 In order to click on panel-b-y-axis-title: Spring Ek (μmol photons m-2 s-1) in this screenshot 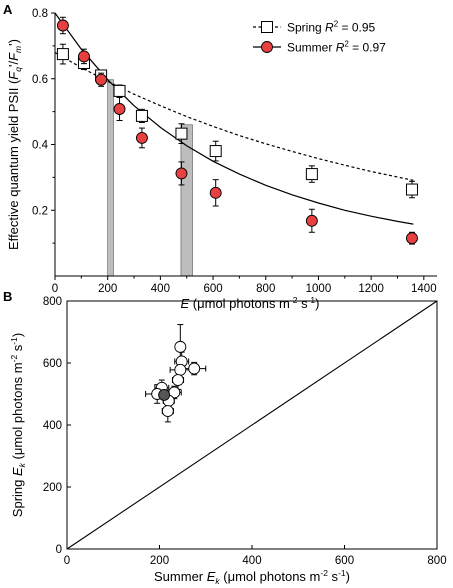, I will do `click(18, 425)`.